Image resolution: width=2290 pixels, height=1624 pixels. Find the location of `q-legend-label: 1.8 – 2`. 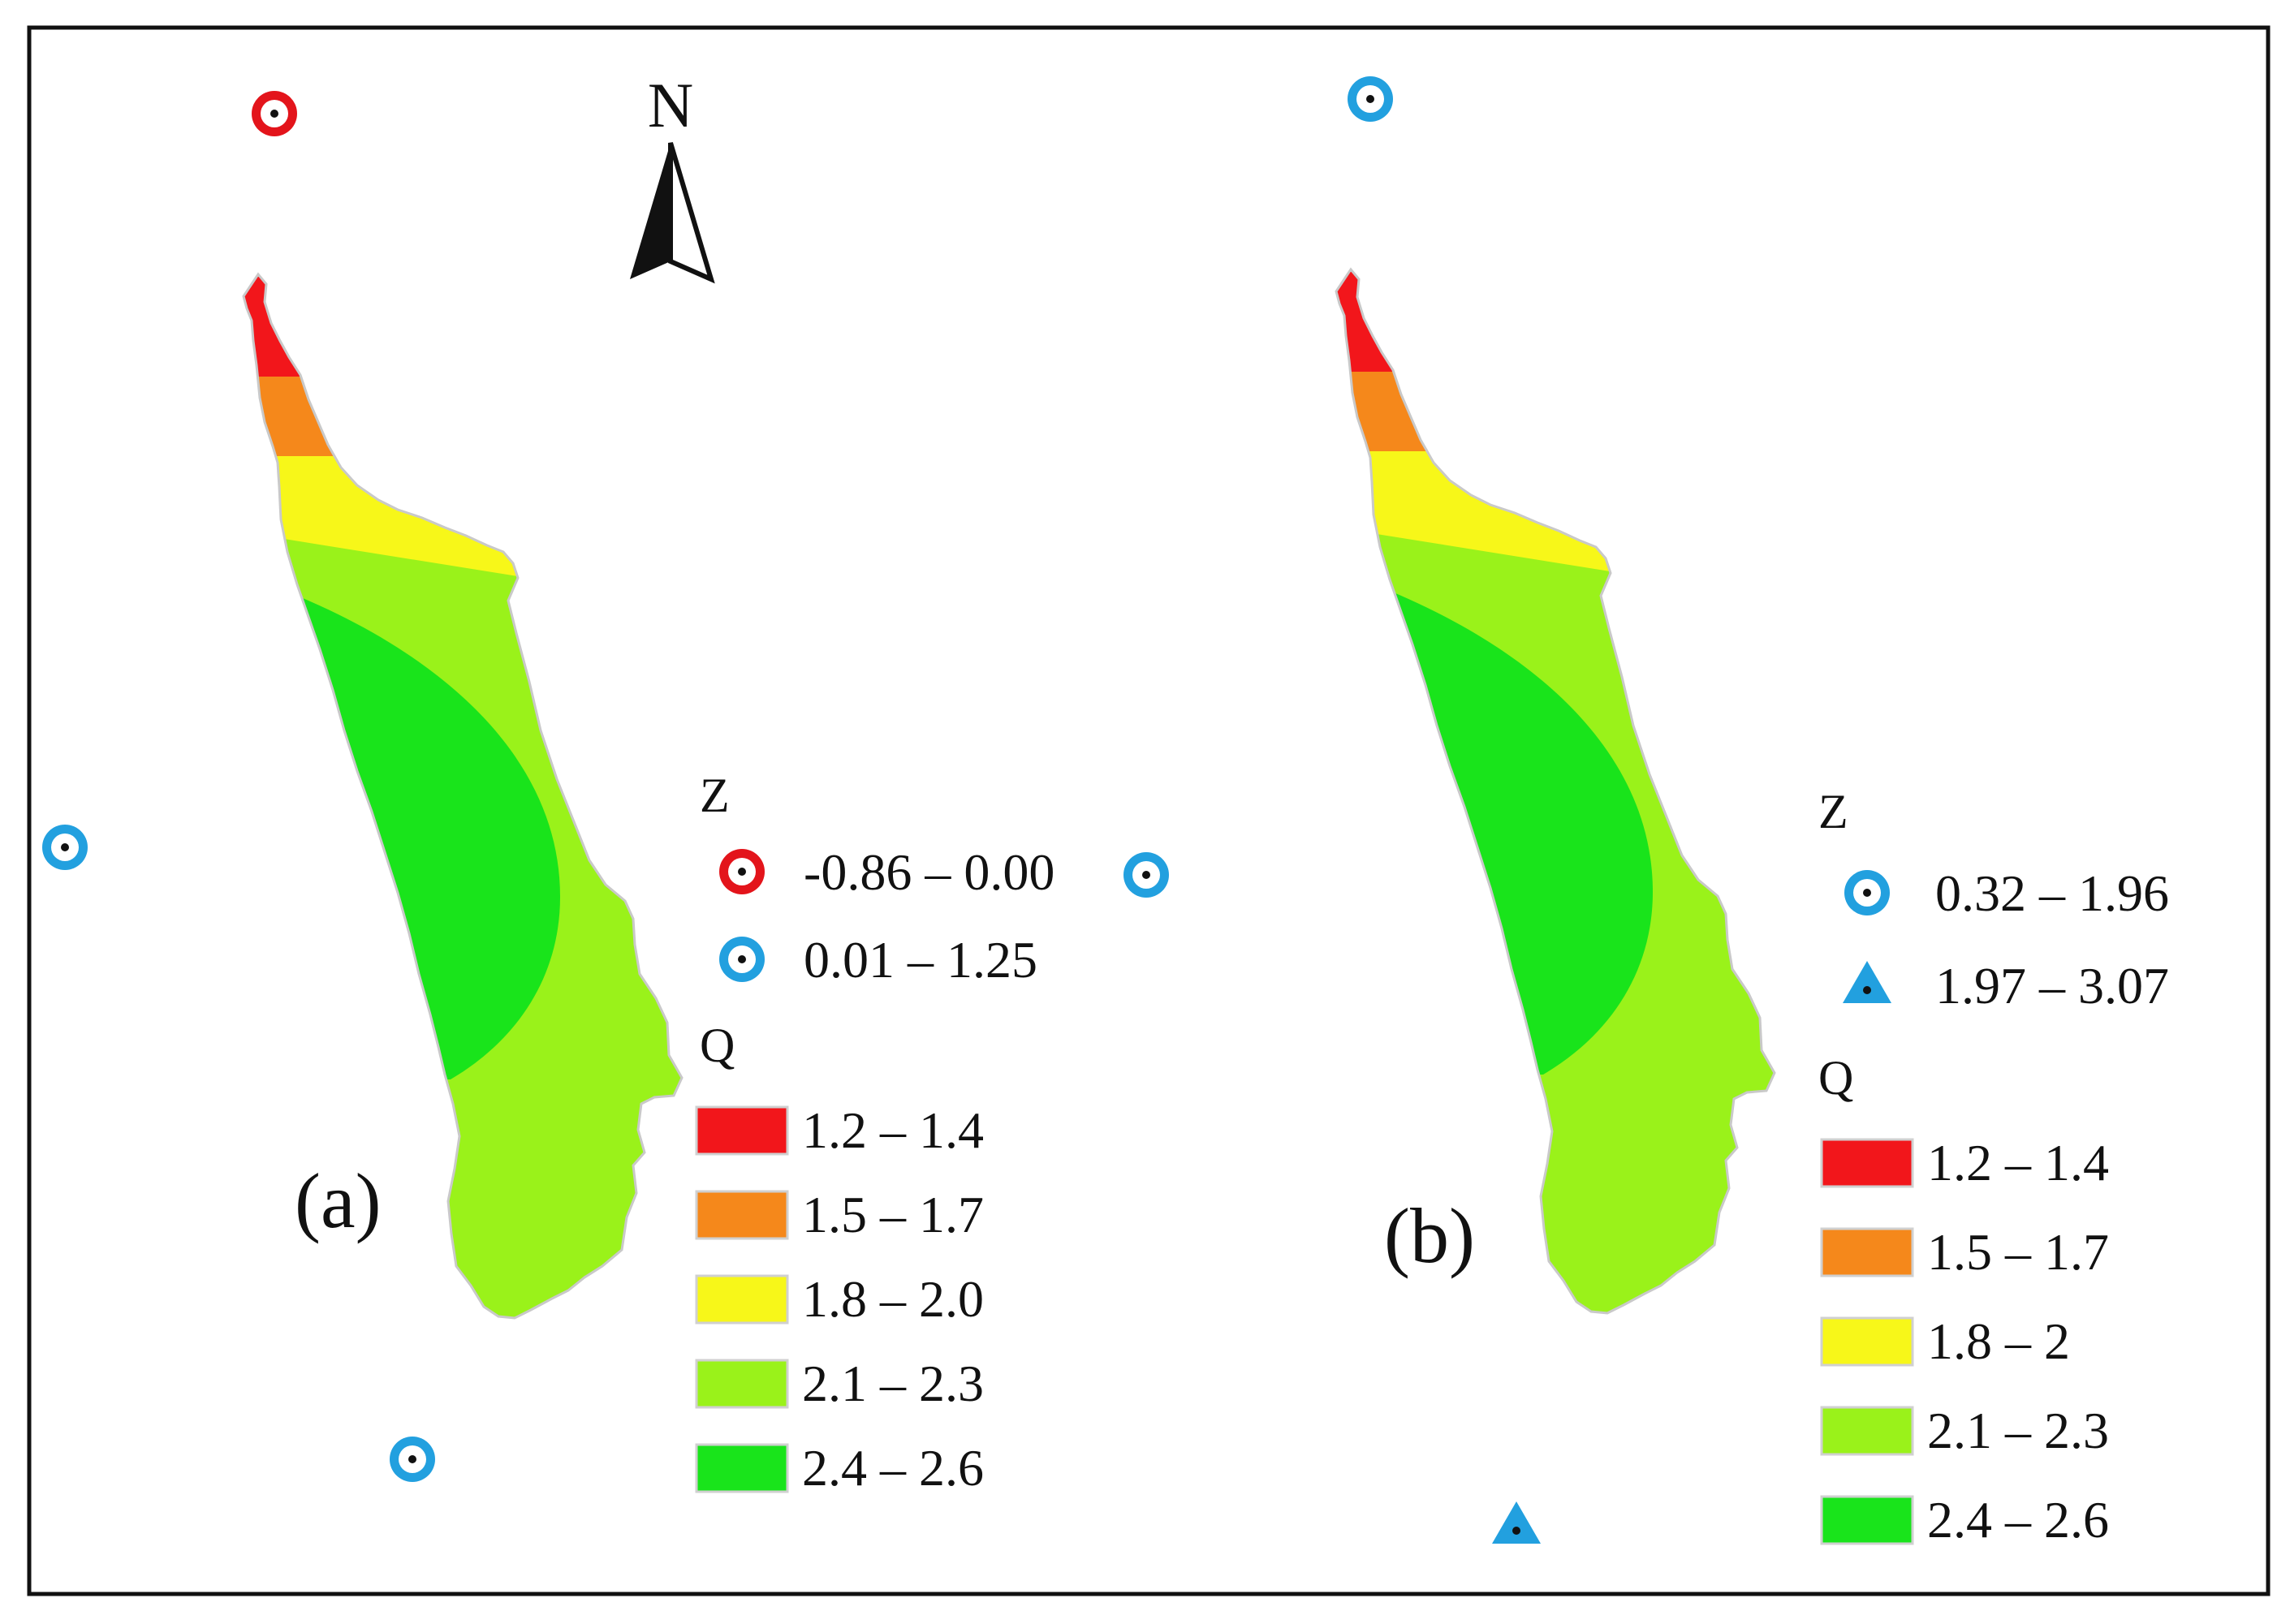

q-legend-label: 1.8 – 2 is located at coordinates (1998, 1341).